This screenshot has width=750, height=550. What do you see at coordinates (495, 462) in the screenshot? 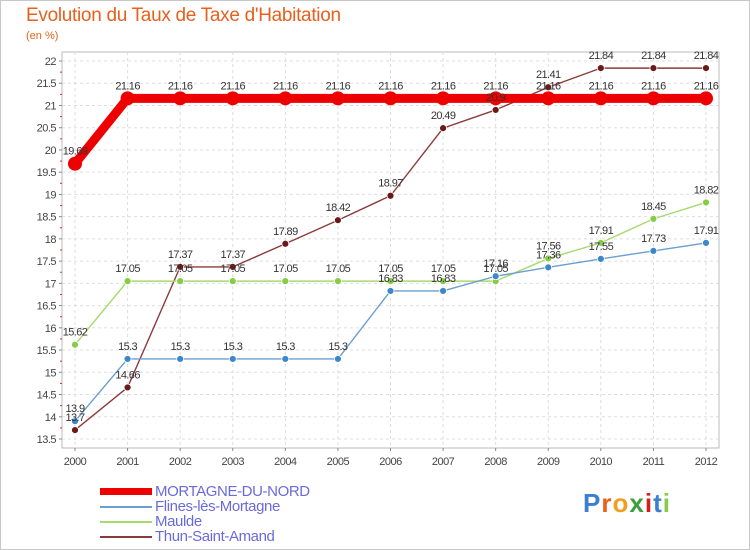
I see `x-tick-label: 2008` at bounding box center [495, 462].